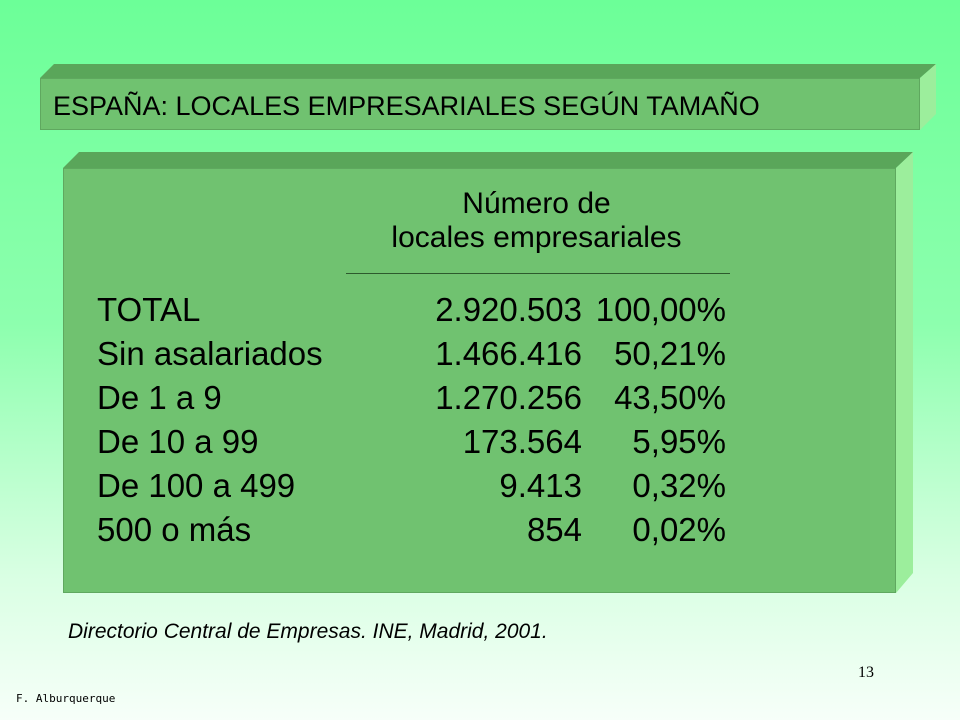 The width and height of the screenshot is (960, 720). What do you see at coordinates (210, 353) in the screenshot?
I see `row-label: Sin asalariados` at bounding box center [210, 353].